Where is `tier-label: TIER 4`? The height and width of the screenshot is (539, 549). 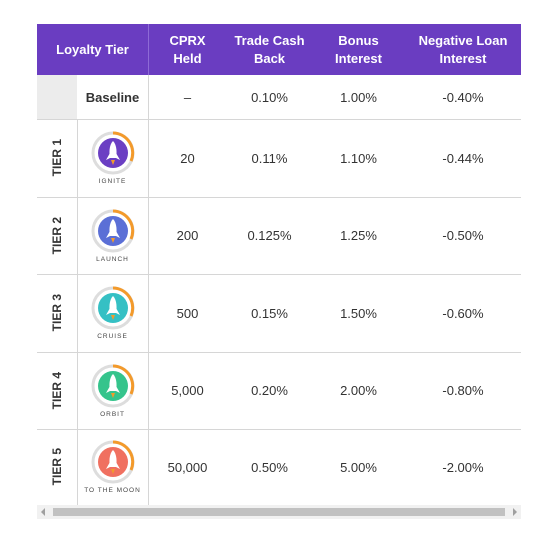 tier-label: TIER 4 is located at coordinates (57, 390).